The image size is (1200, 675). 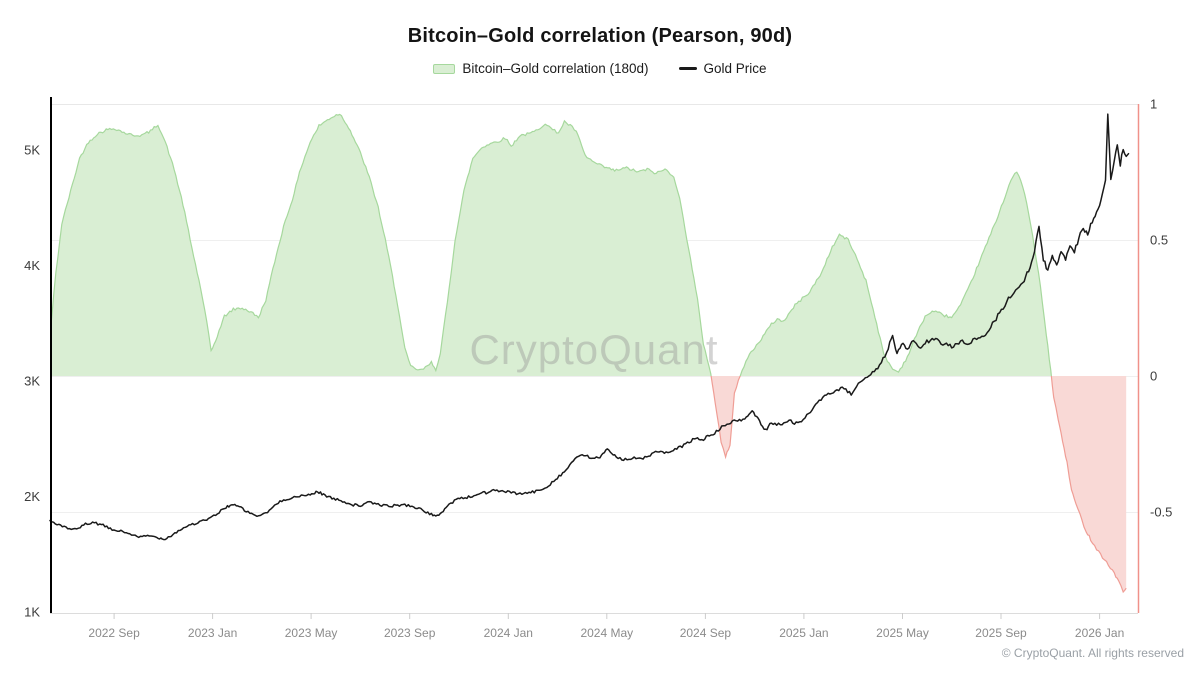 What do you see at coordinates (1099, 633) in the screenshot?
I see `x-tick-label: 2026 Jan` at bounding box center [1099, 633].